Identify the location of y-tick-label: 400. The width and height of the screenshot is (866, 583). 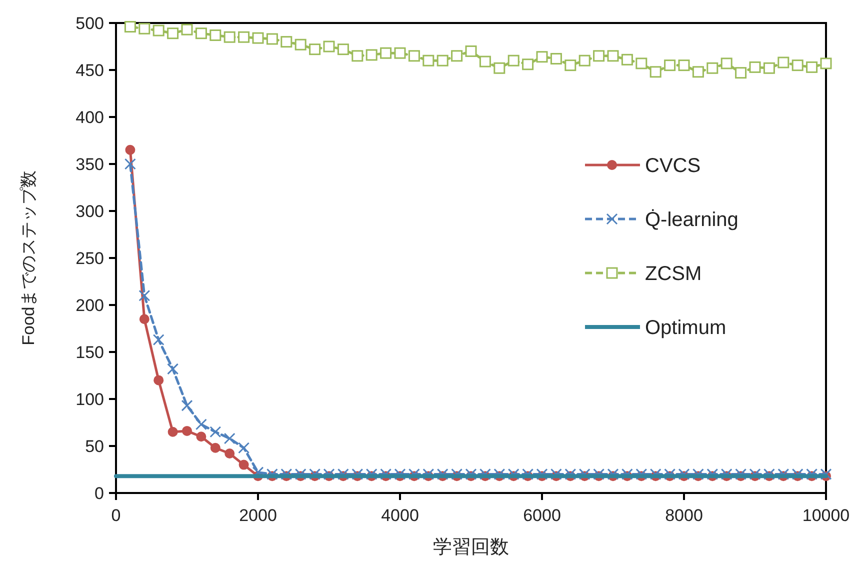
(90, 117).